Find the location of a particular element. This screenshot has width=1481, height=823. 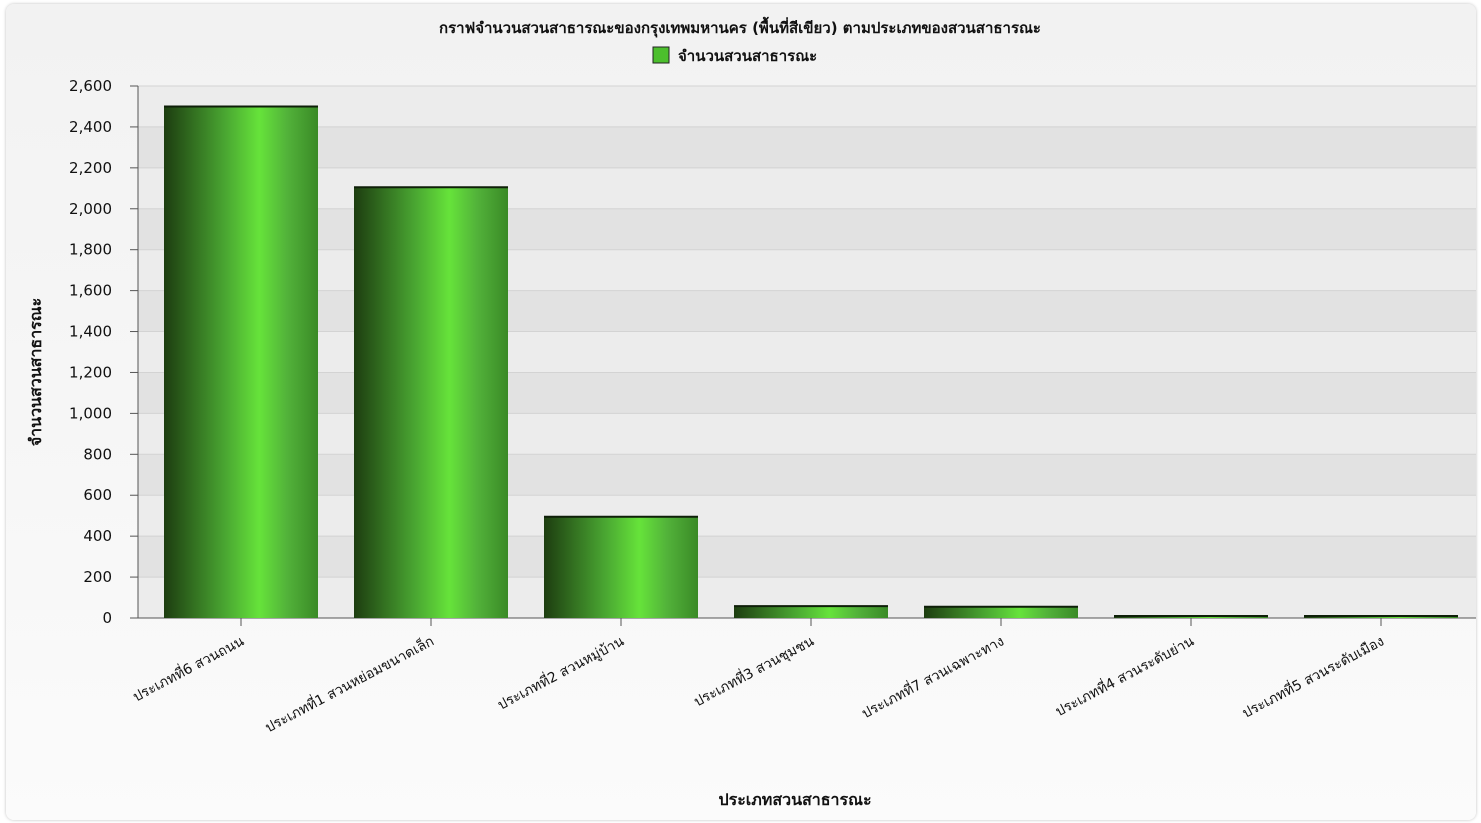

legend-swatch is located at coordinates (661, 55).